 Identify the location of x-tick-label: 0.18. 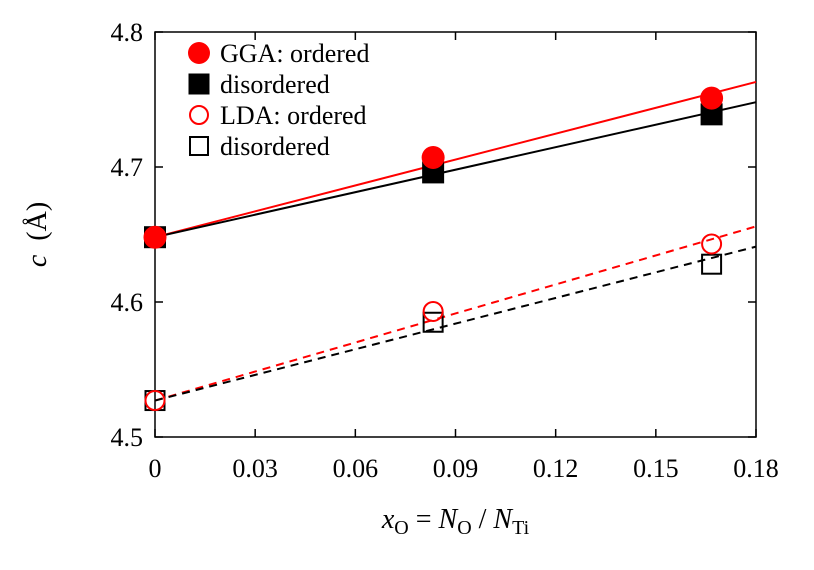
(756, 468).